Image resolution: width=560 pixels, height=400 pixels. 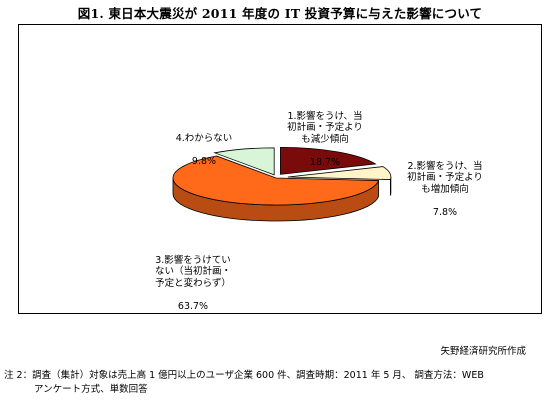 I want to click on slice-label-4-text: 4.わからない, so click(x=204, y=138).